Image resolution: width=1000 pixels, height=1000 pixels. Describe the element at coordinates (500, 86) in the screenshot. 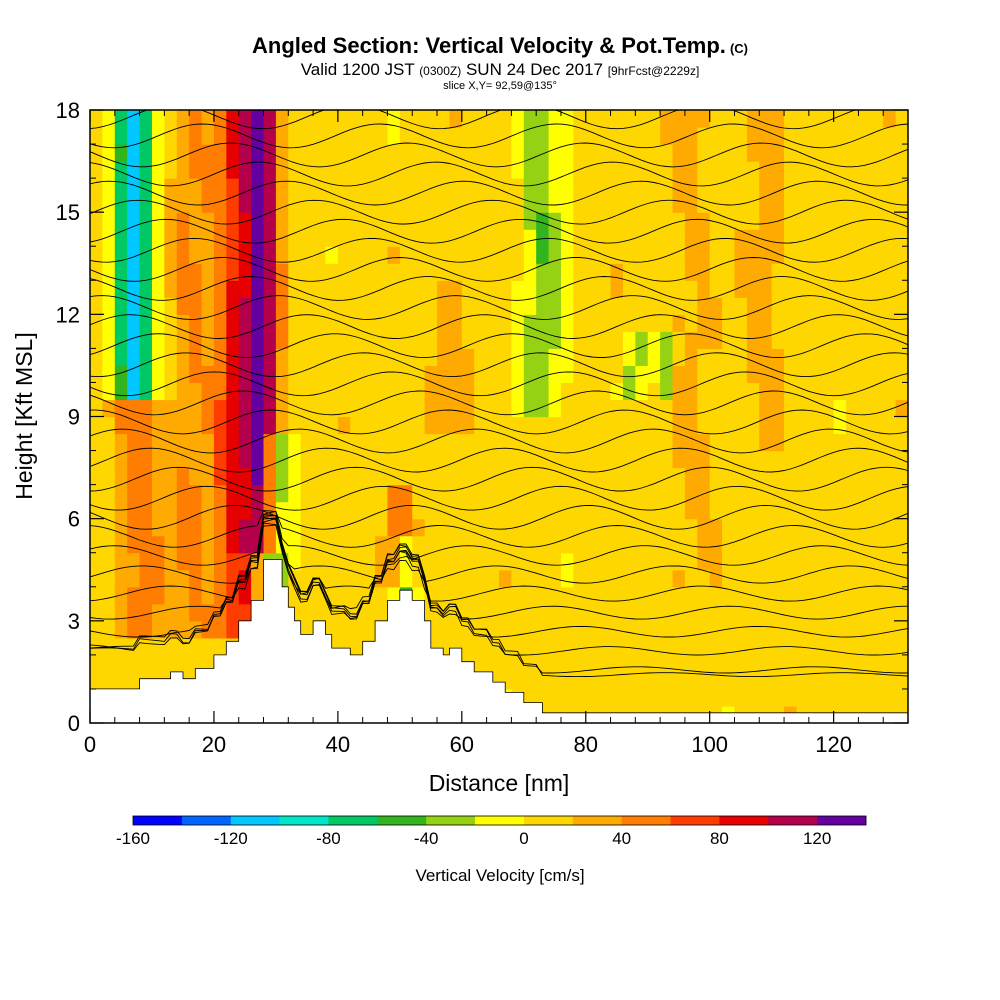

I see `slice-label: slice X,Y= 92,59@135°` at that location.